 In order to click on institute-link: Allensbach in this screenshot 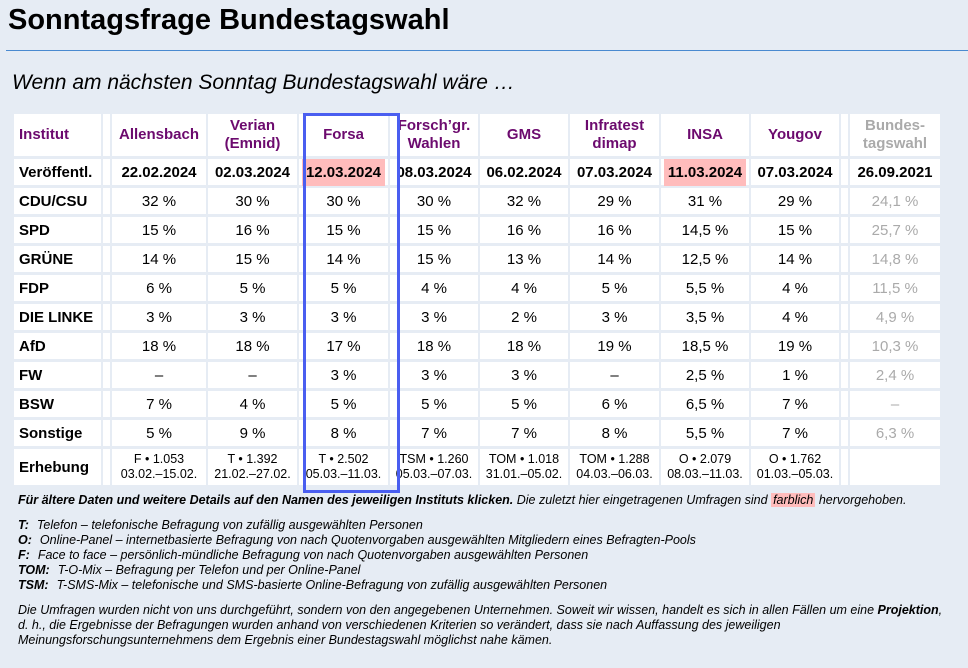, I will do `click(159, 135)`.